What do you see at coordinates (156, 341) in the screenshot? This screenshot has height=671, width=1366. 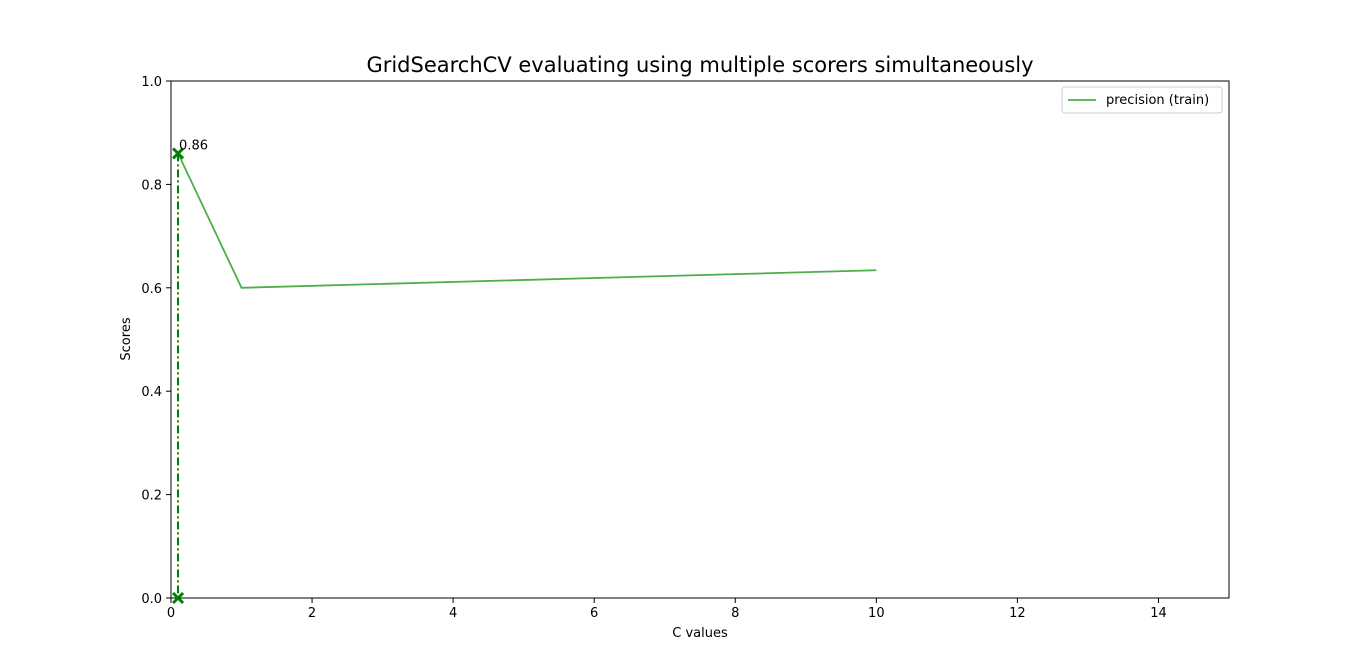 I see `y-axis-ticks: 0.0 0.2 0.4 0.6 0.8 1.0` at bounding box center [156, 341].